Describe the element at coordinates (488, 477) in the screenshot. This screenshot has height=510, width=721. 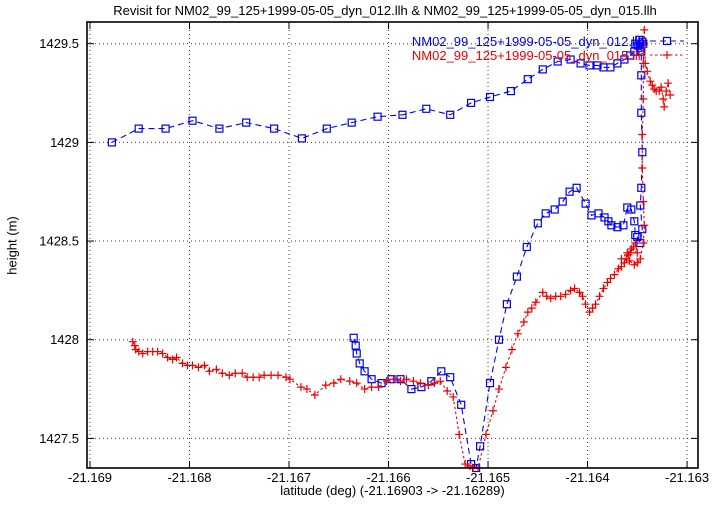
I see `x-tick-label: -21.165` at that location.